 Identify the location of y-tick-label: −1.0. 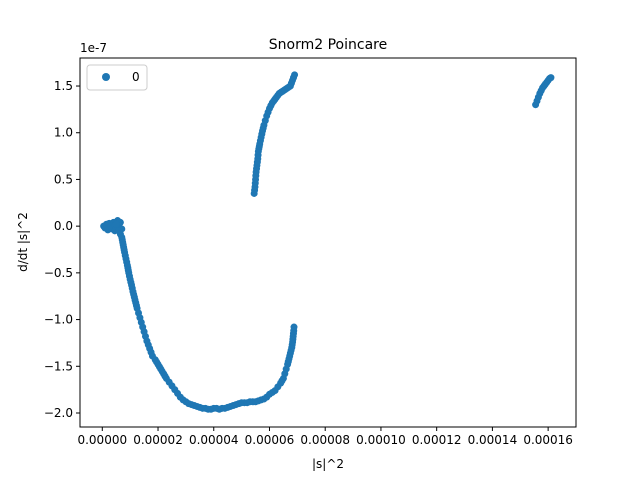
(58, 320).